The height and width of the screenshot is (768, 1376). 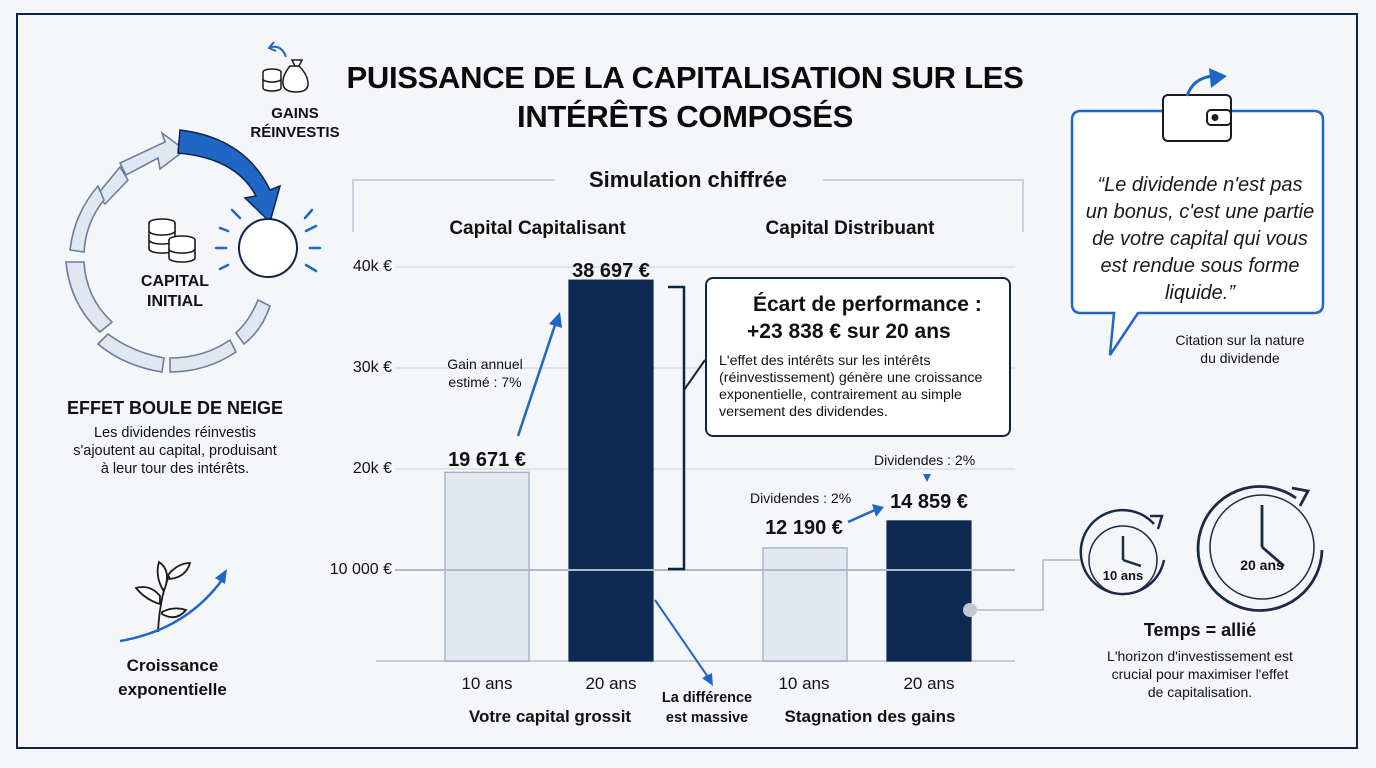 I want to click on time-text-3: de capitalisation., so click(x=1200, y=692).